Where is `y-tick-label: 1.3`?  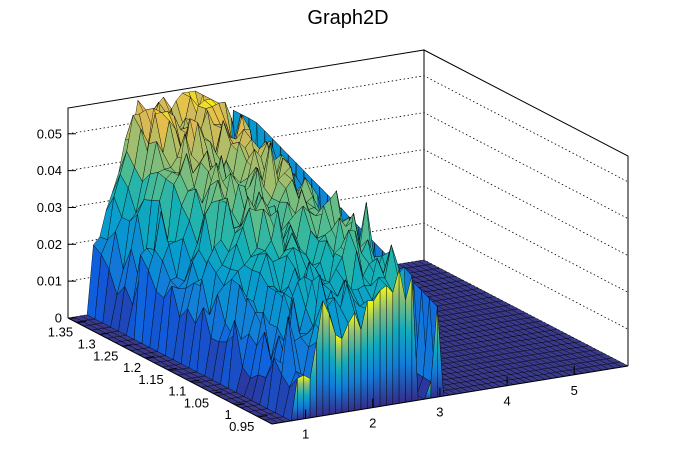 y-tick-label: 1.3 is located at coordinates (87, 343).